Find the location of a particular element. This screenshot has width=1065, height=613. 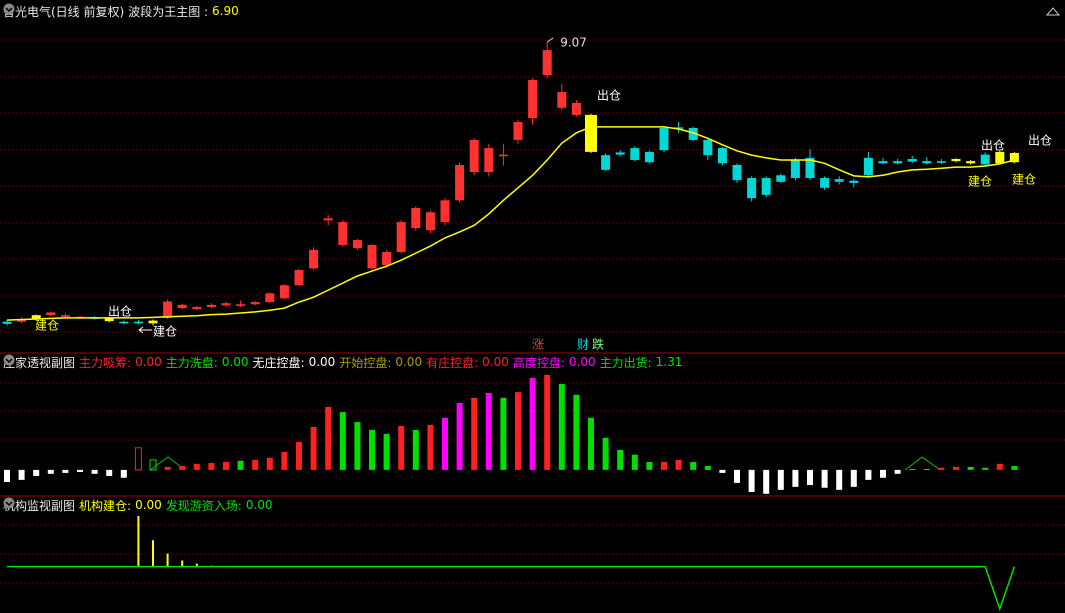

readout-label: 主力洗盘: is located at coordinates (191, 362).